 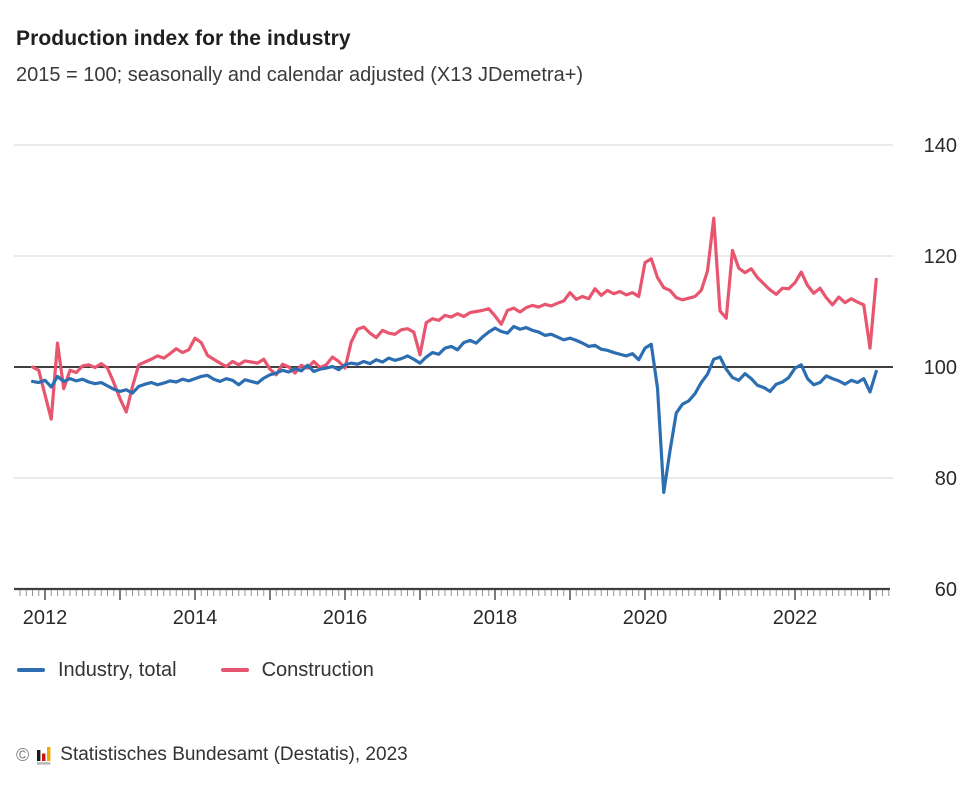 I want to click on chart-legend: Industry, total Construction, so click(x=498, y=670).